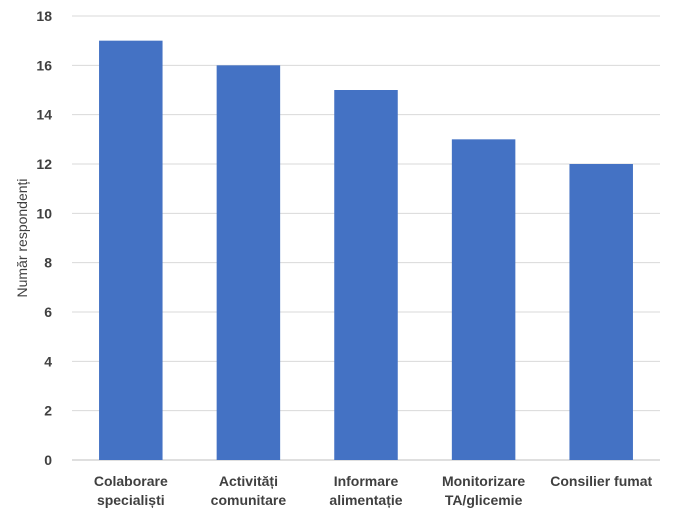 The width and height of the screenshot is (673, 513). Describe the element at coordinates (44, 16) in the screenshot. I see `y-tick-label: 18` at that location.